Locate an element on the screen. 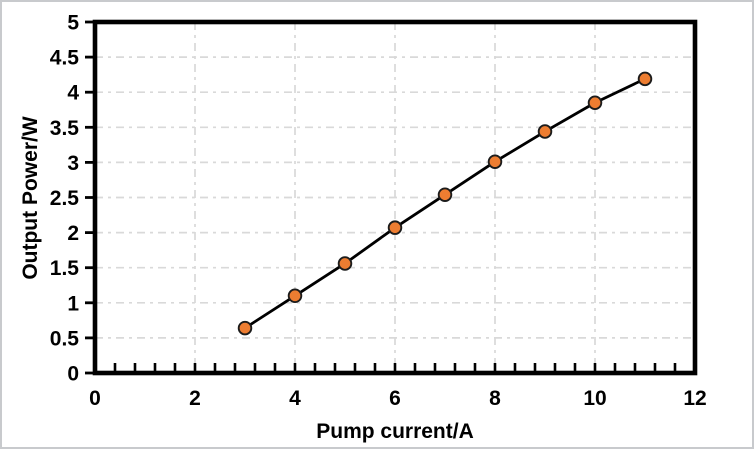 This screenshot has width=754, height=449. y-tick-label: 0.5 is located at coordinates (65, 338).